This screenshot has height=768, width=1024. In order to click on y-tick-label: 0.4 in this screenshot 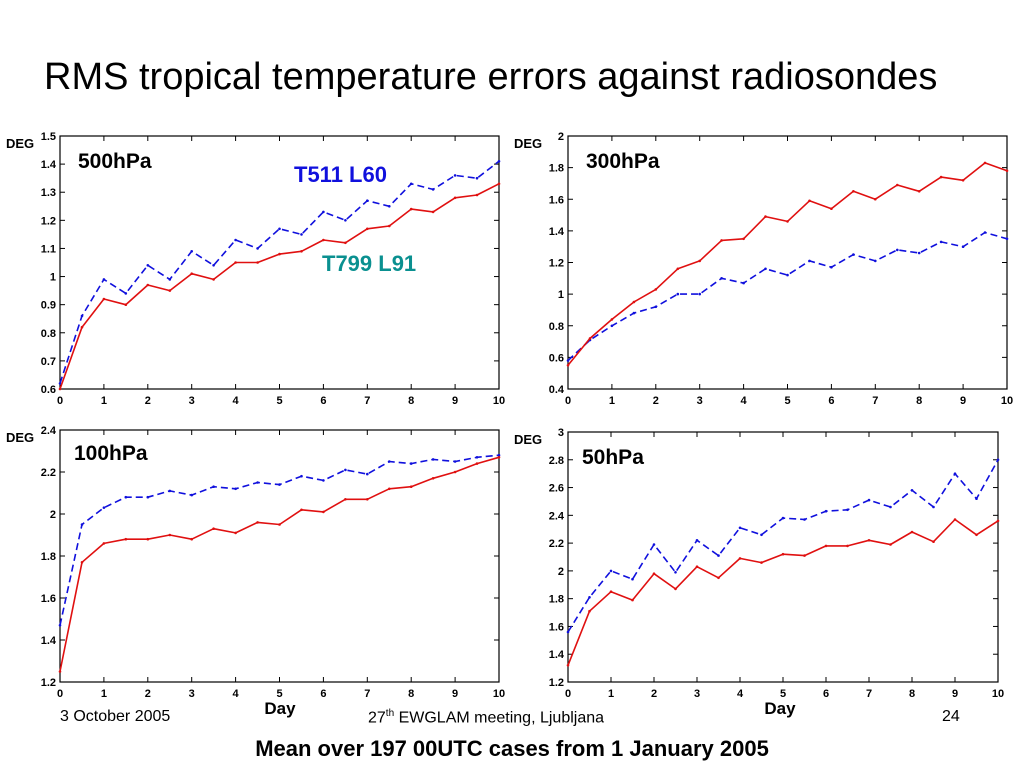, I will do `click(557, 390)`.